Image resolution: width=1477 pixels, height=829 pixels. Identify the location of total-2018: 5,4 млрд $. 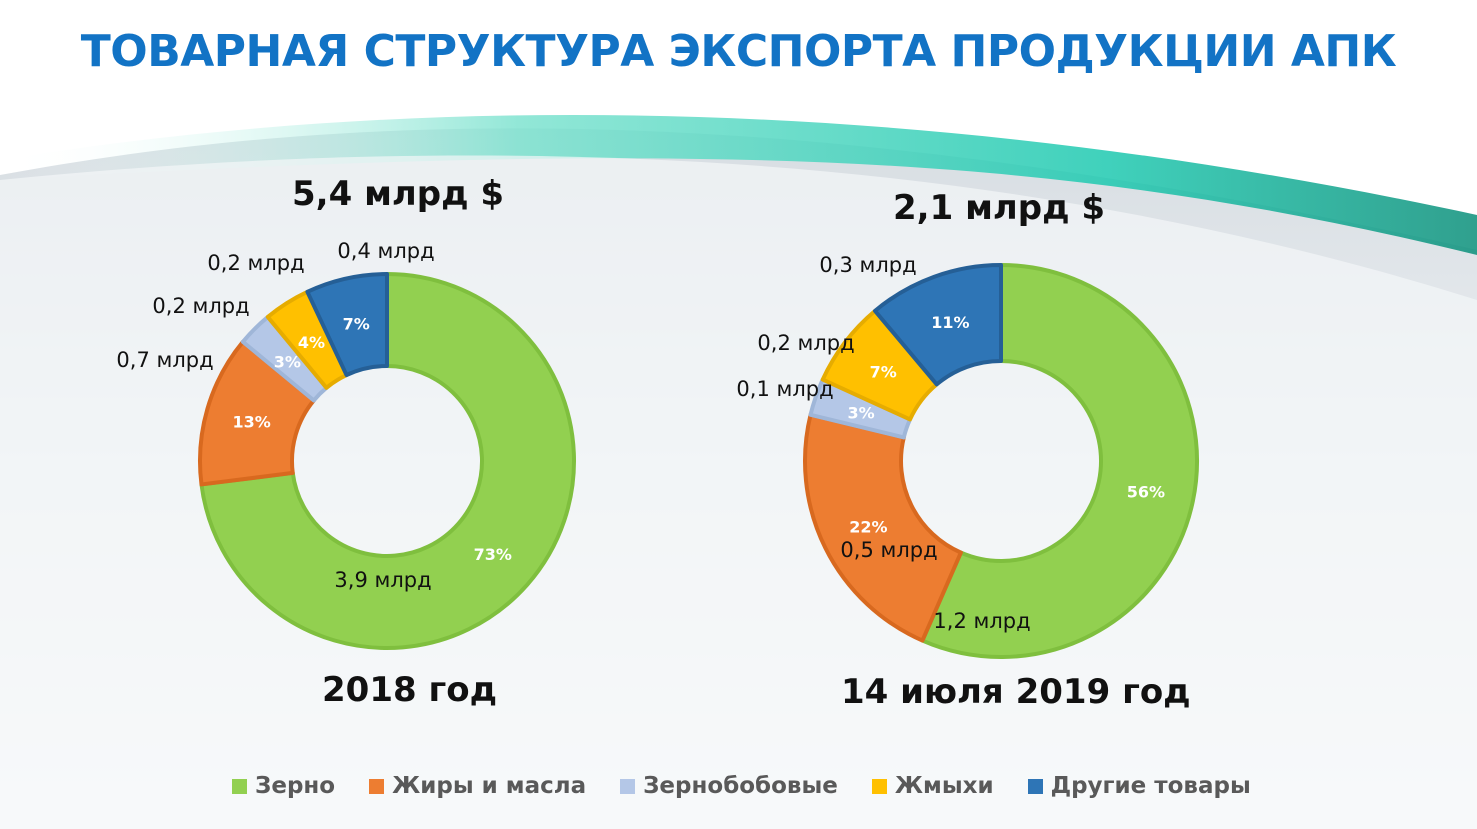
(398, 194).